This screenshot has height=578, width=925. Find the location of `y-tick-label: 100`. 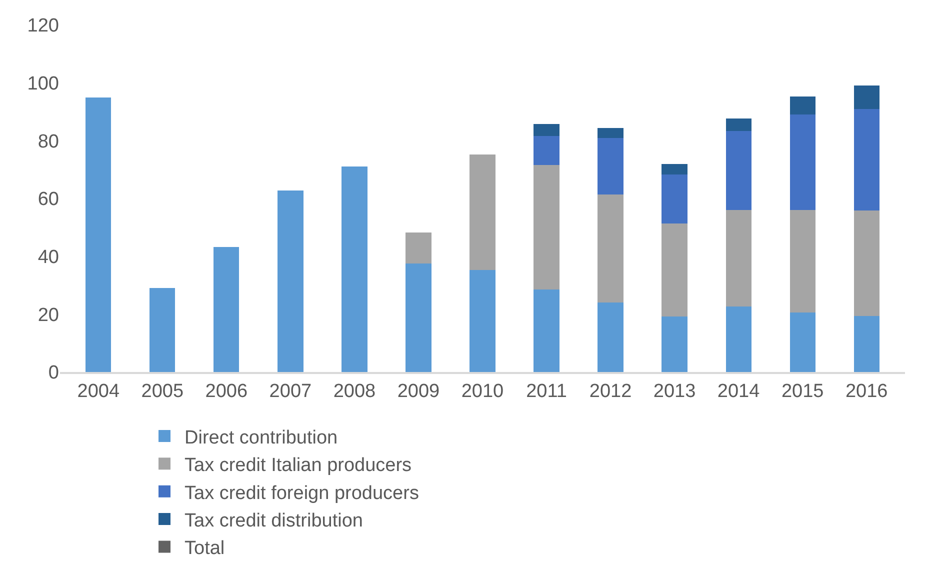

y-tick-label: 100 is located at coordinates (43, 83).